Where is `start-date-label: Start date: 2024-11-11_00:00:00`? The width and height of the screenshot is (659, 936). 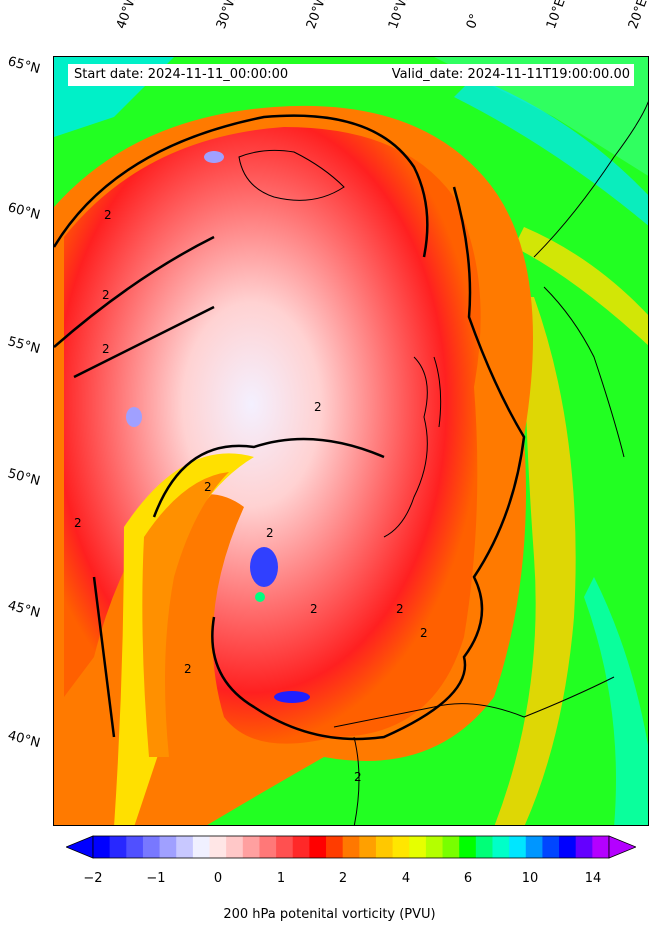
start-date-label: Start date: 2024-11-11_00:00:00 is located at coordinates (181, 74).